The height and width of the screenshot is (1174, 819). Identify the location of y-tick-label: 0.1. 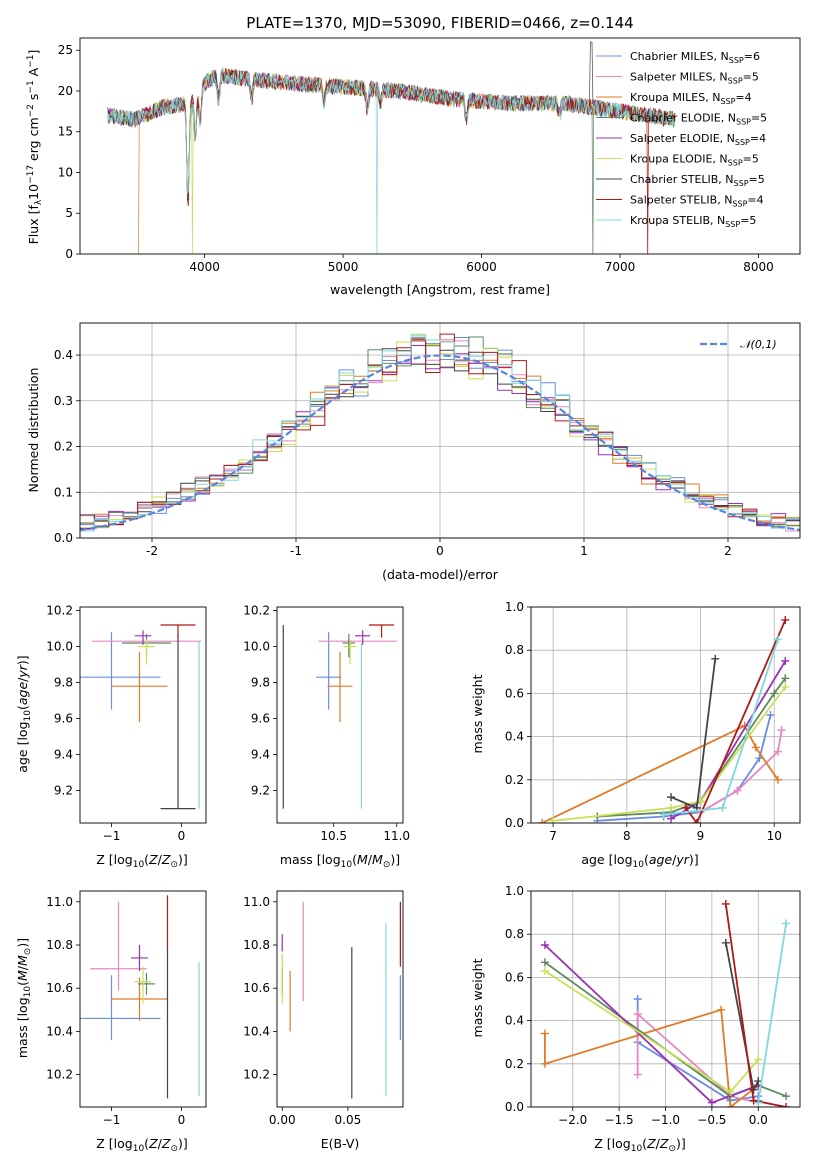
(63, 492).